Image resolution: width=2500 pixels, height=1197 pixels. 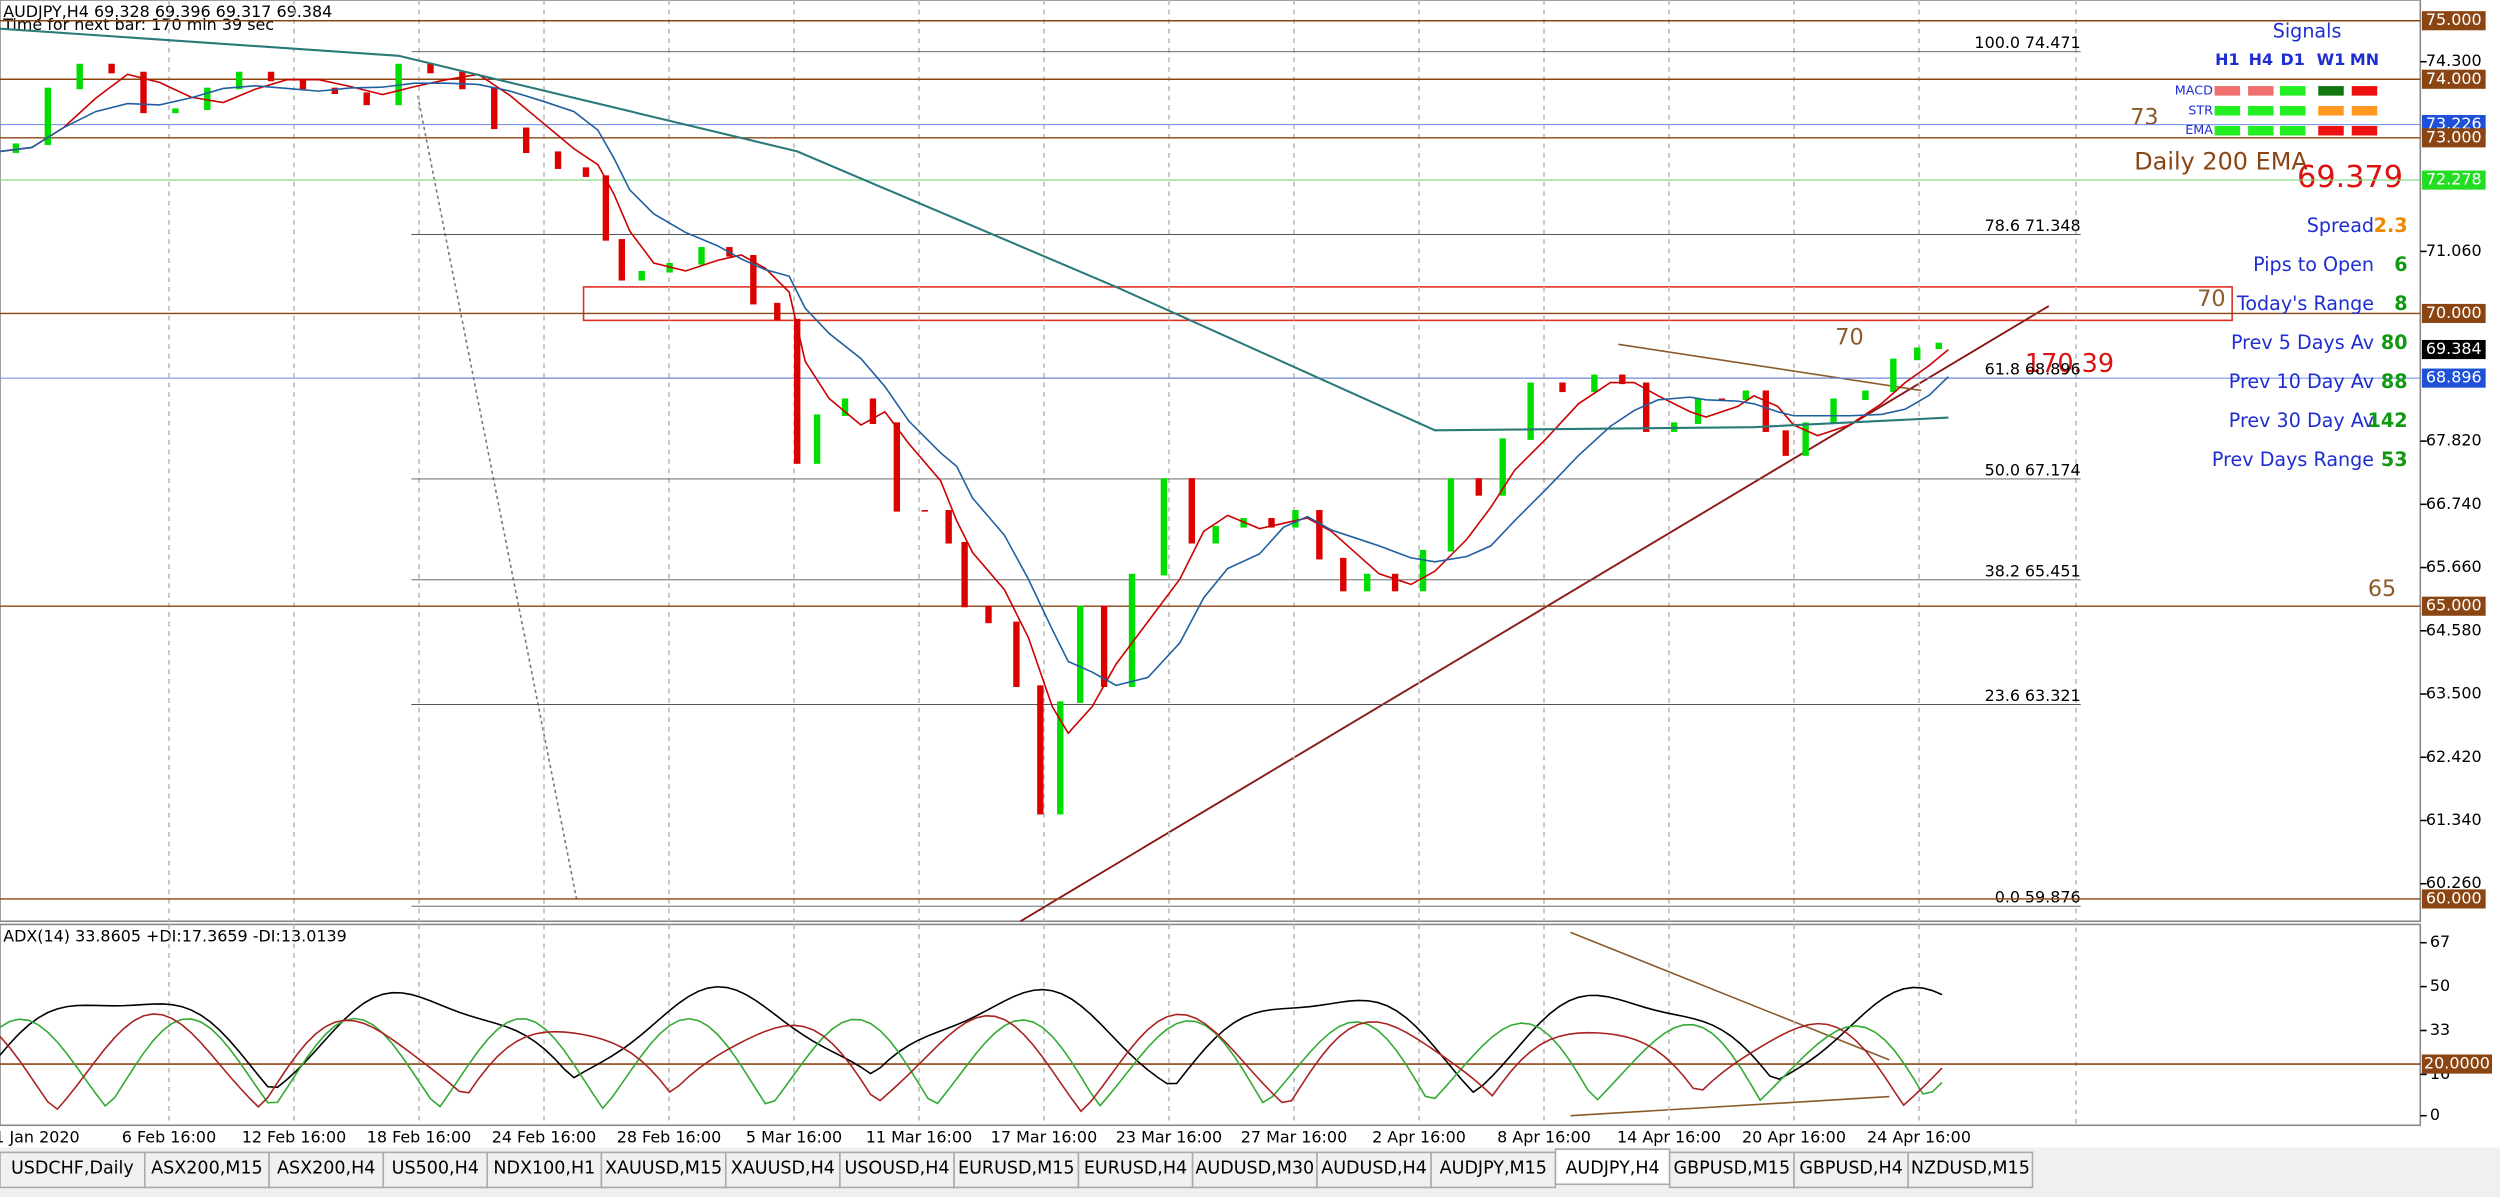 I want to click on tab-label: ASX200,M15, so click(x=207, y=1168).